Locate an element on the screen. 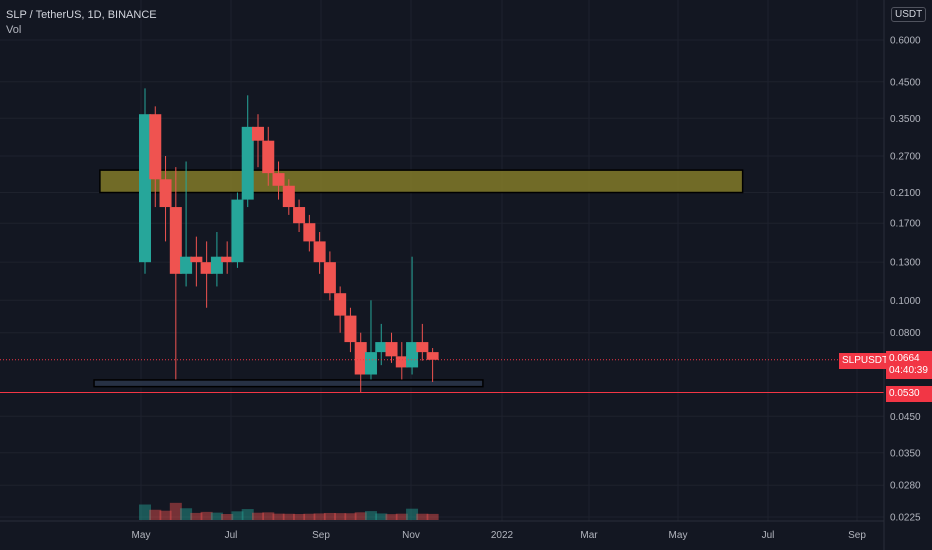 Image resolution: width=932 pixels, height=550 pixels. y-tick-label: 0.1000 is located at coordinates (905, 301).